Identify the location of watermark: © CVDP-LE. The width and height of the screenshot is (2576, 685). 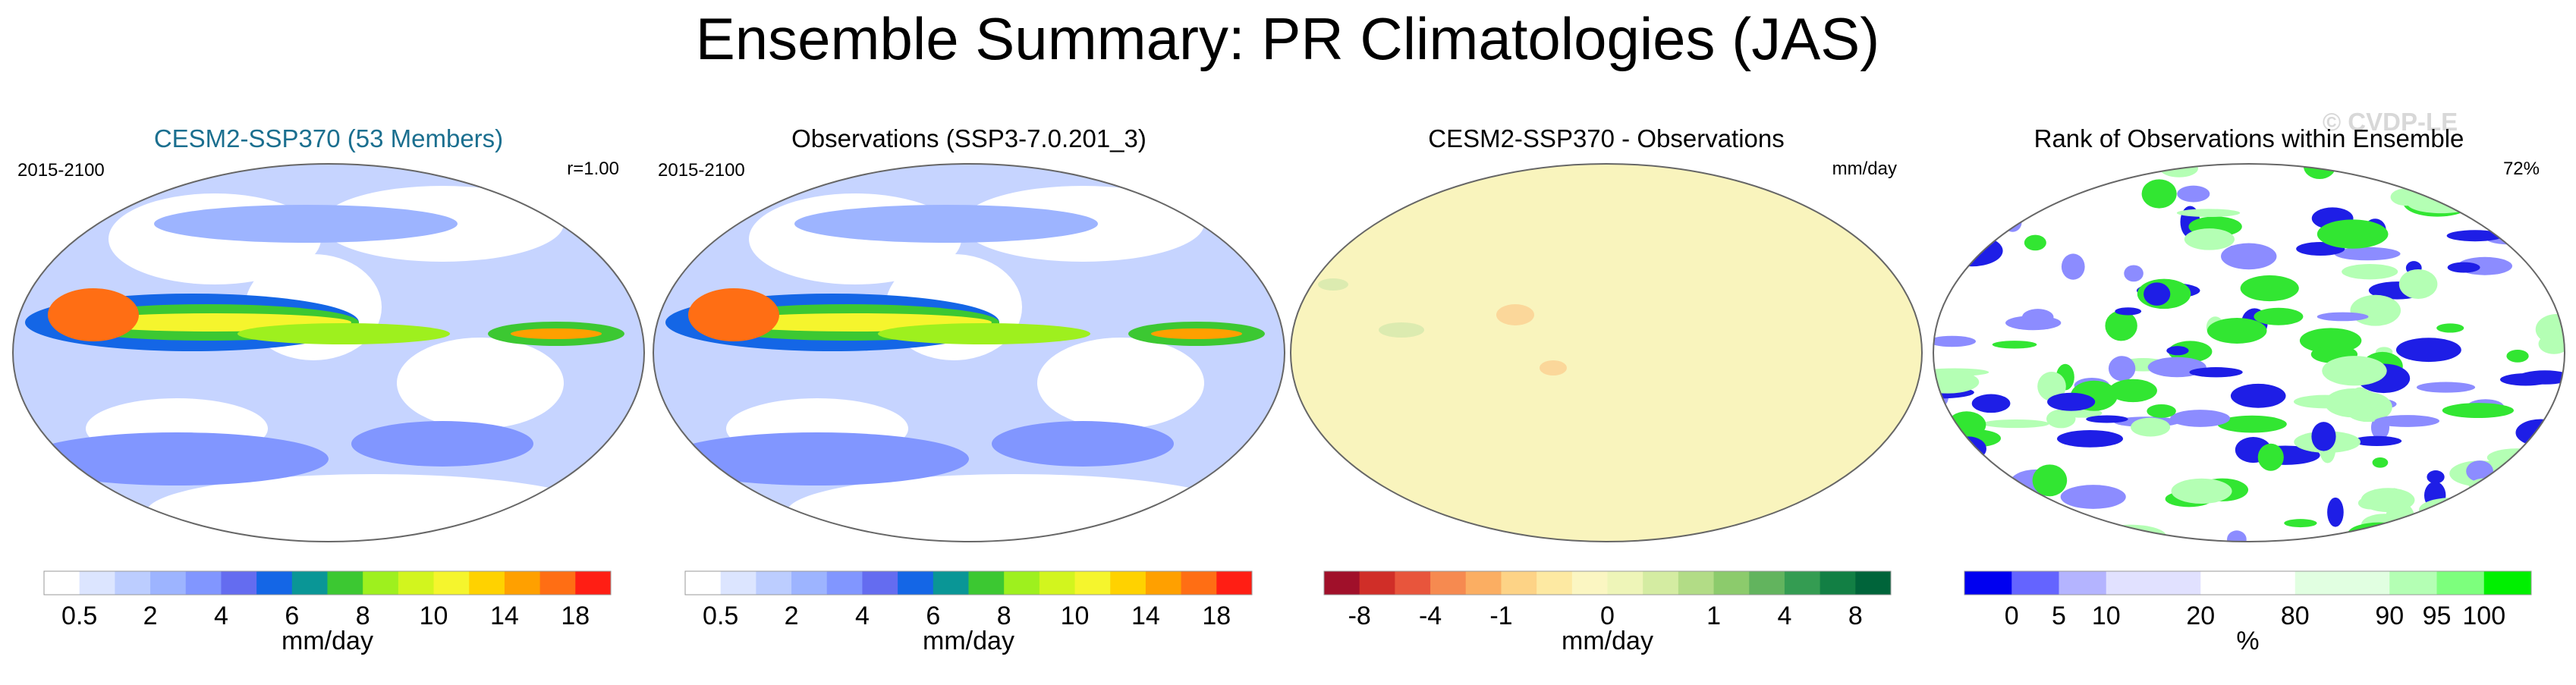
(2390, 122).